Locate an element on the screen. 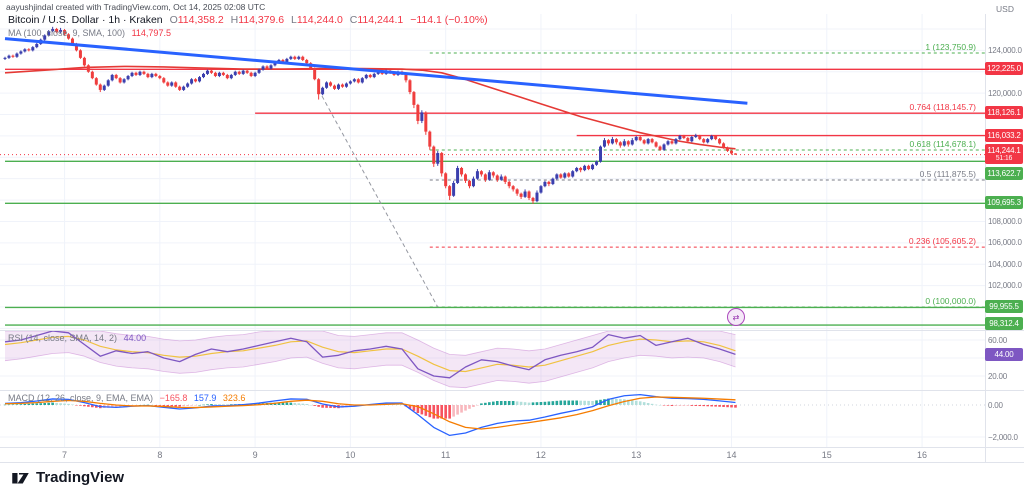  current-price-label: 114,244.1 51:16 is located at coordinates (1004, 153).